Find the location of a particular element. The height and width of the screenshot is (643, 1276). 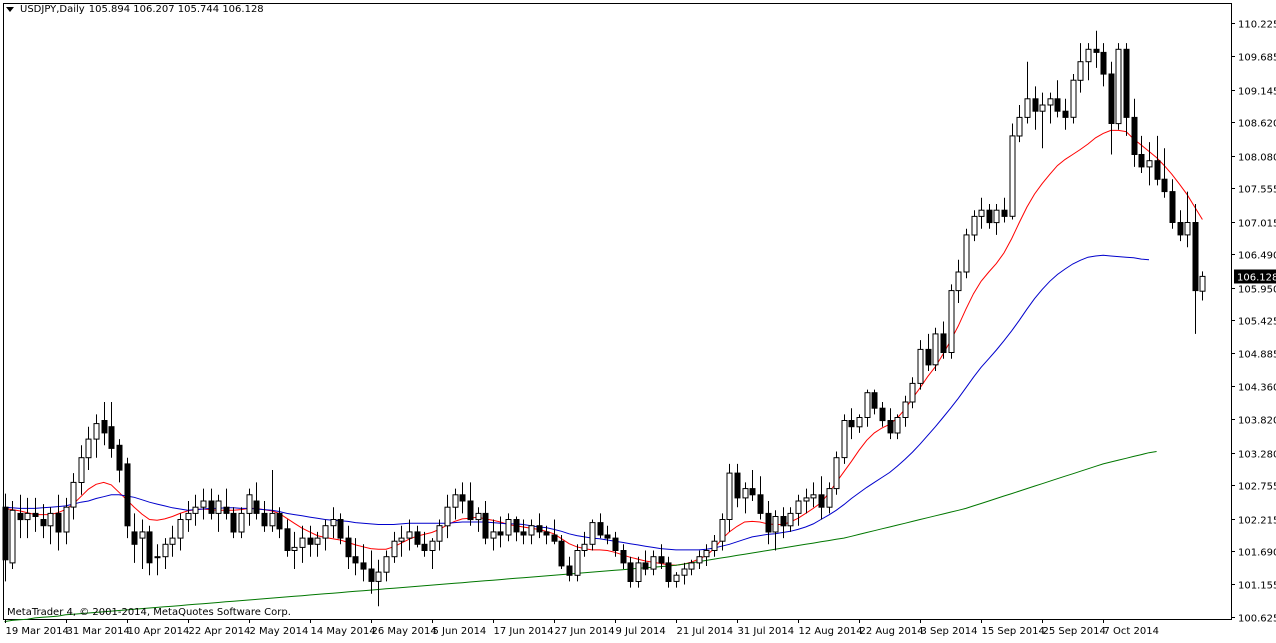

y-tick-label: 103.280 is located at coordinates (1257, 455).